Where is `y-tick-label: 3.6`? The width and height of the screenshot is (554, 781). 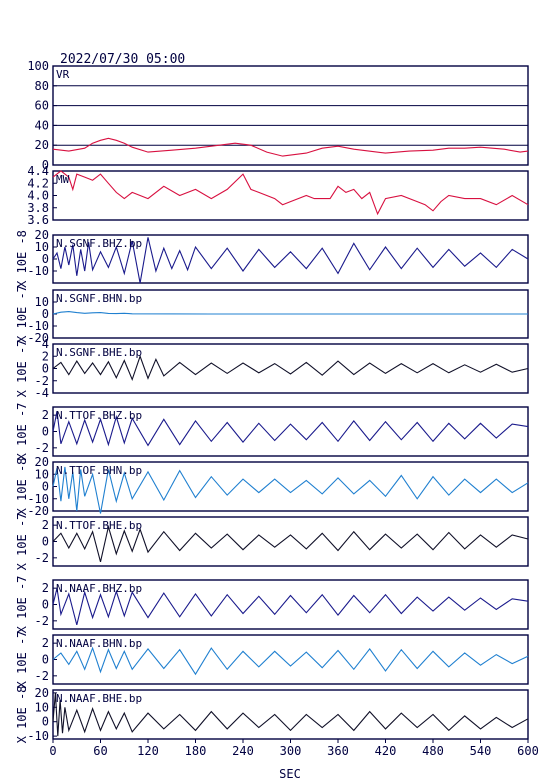 y-tick-label: 3.6 is located at coordinates (38, 220).